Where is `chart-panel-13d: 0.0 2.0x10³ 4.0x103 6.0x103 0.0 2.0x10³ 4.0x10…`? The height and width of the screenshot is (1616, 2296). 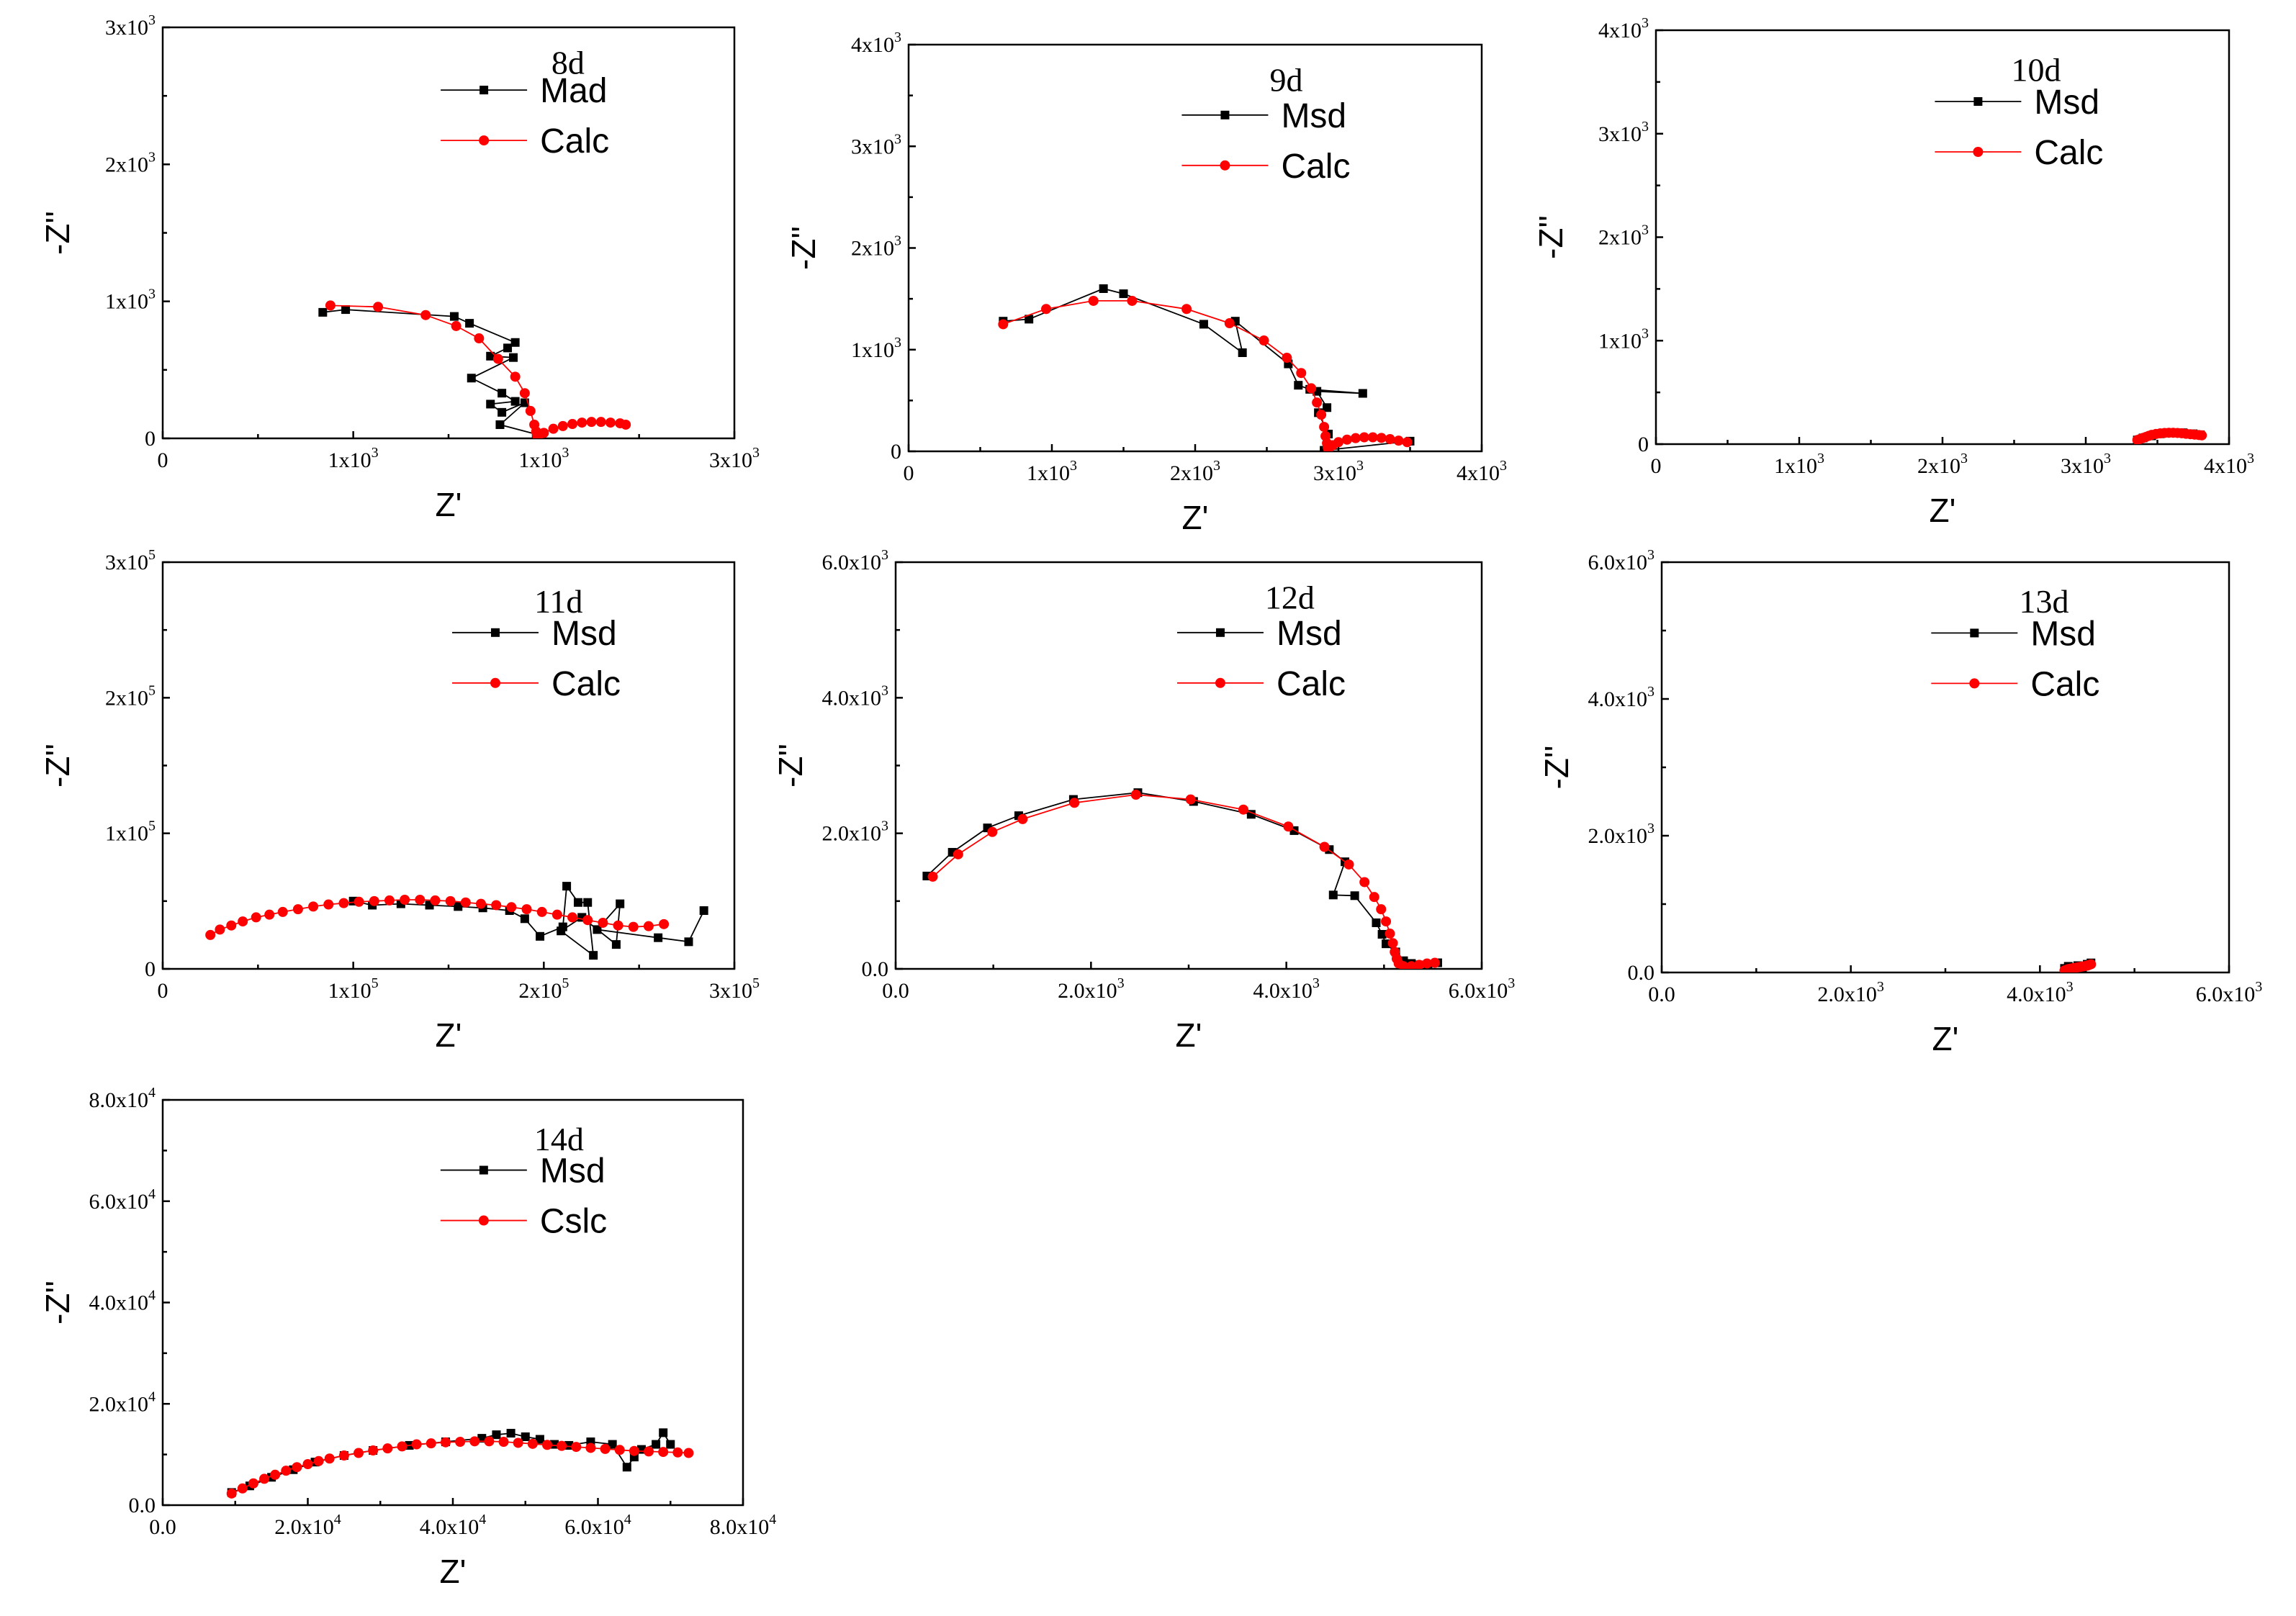
chart-panel-13d: 0.0 2.0x10³ 4.0x103 6.0x103 0.0 2.0x10³ 4.0x10… is located at coordinates (1900, 802).